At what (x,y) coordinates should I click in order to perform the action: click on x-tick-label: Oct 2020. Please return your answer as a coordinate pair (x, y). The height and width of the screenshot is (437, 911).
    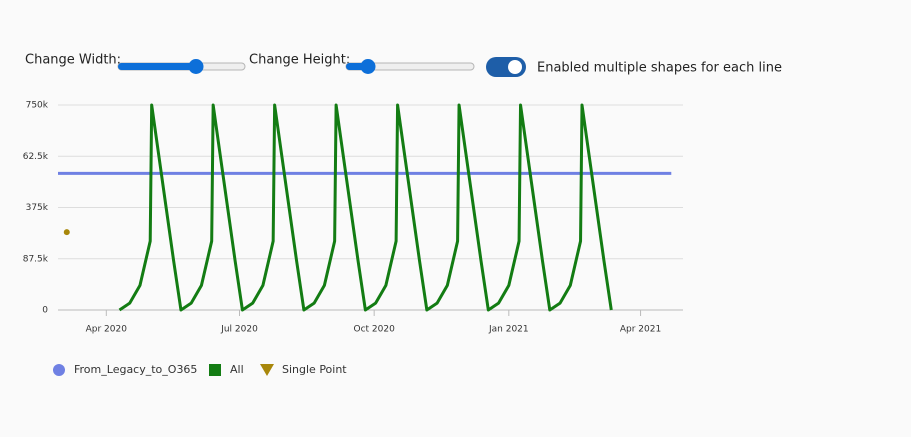
    Looking at the image, I should click on (374, 330).